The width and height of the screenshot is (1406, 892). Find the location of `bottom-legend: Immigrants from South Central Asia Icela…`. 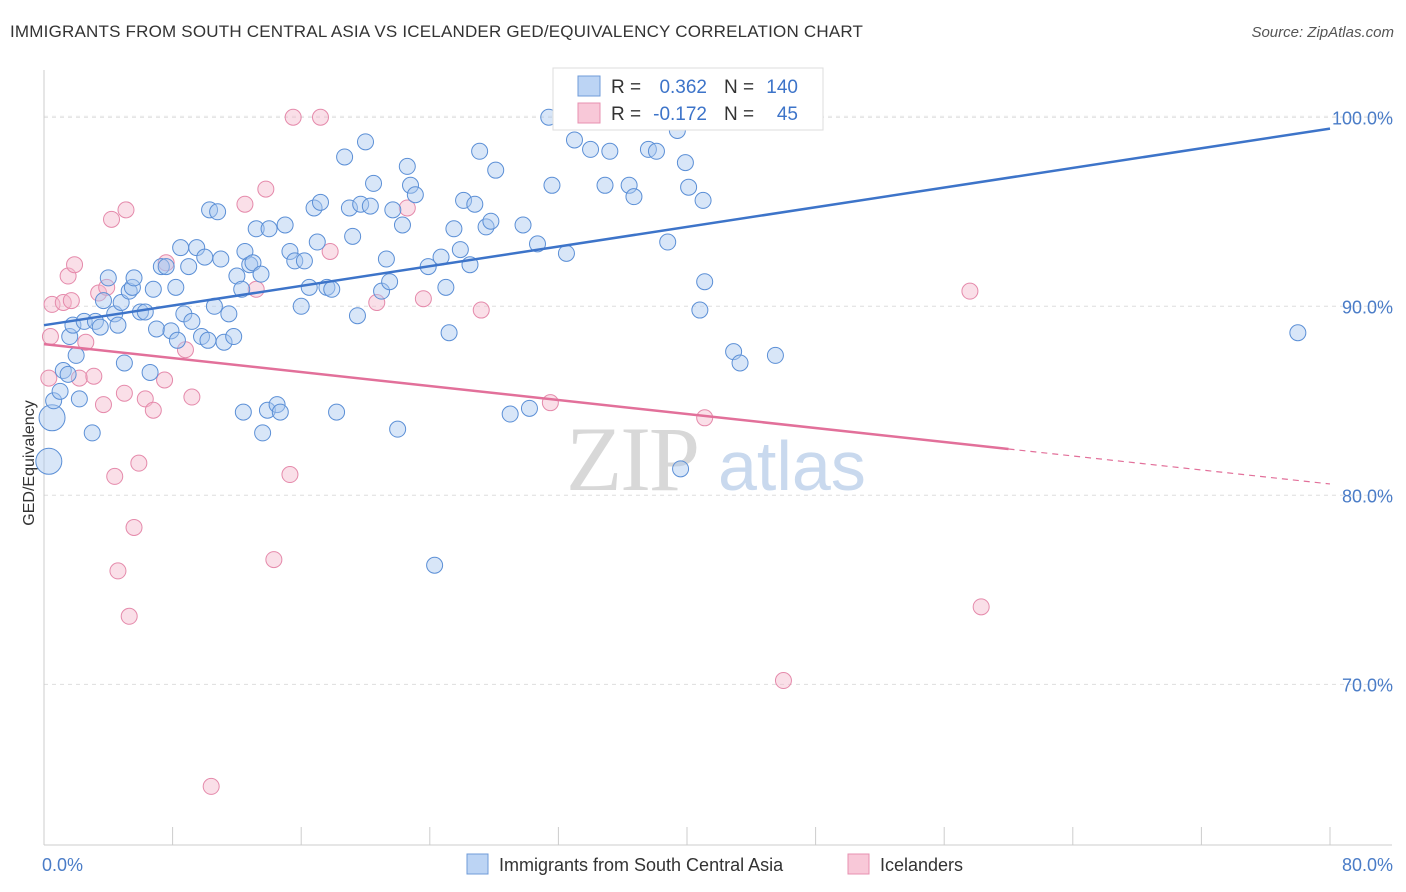

bottom-legend: Immigrants from South Central Asia Icela… is located at coordinates (714, 864).